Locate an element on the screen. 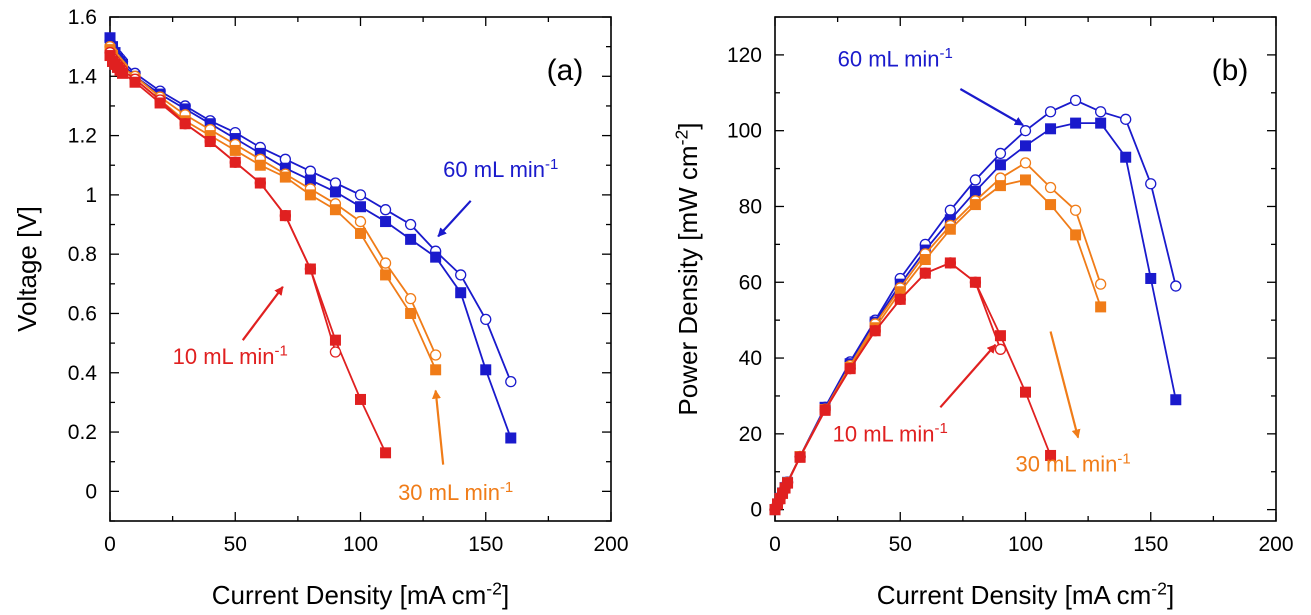  y-tick-label: 40 is located at coordinates (750, 358).